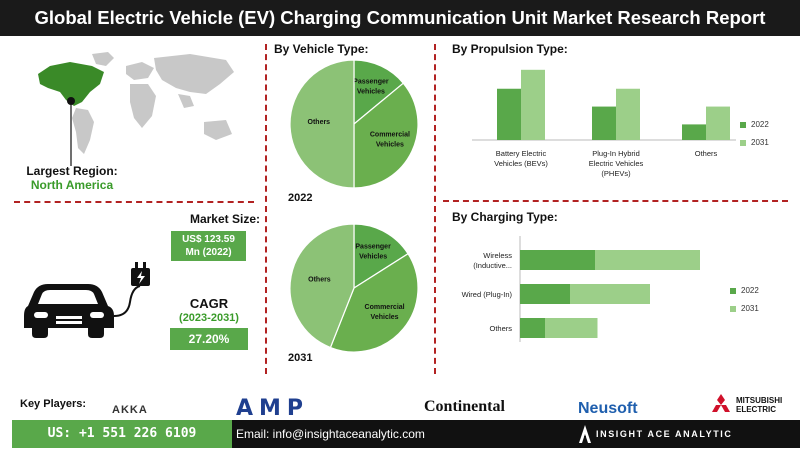  Describe the element at coordinates (390, 139) in the screenshot. I see `pie-2022-slice-label-1: Commercial Vehicles` at that location.